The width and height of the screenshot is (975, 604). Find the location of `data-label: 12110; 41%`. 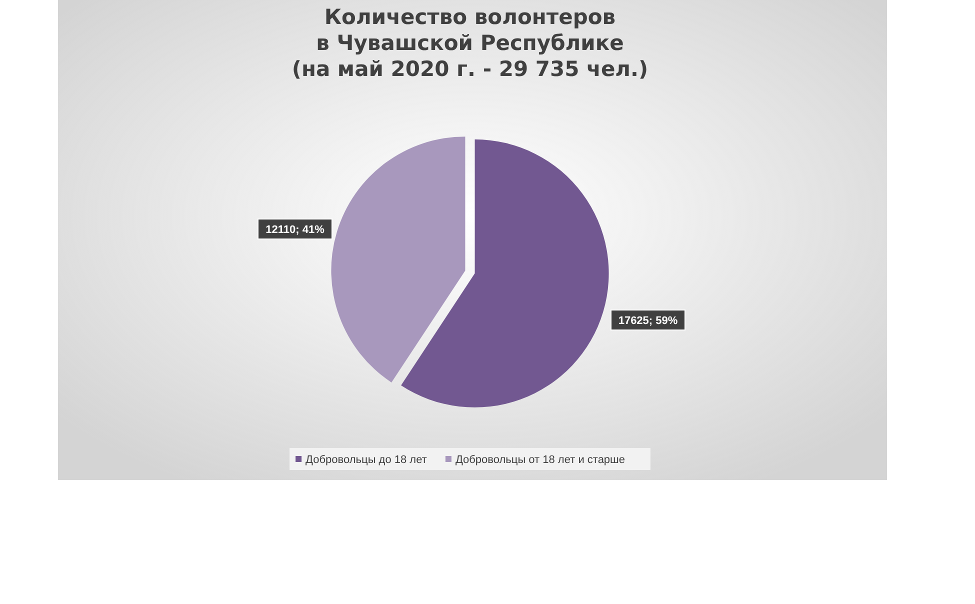

data-label: 12110; 41% is located at coordinates (295, 230).